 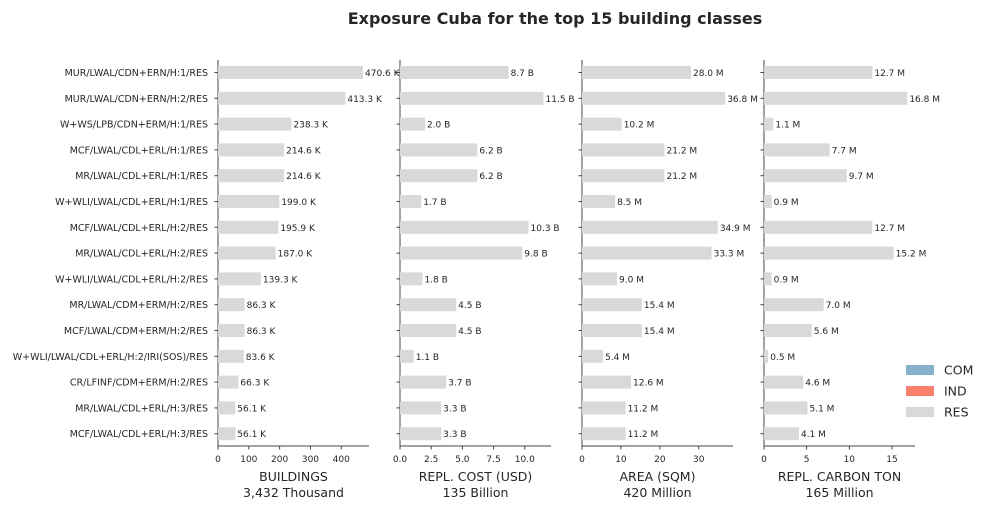 What do you see at coordinates (298, 229) in the screenshot?
I see `bar-value-label: 195.9 K` at bounding box center [298, 229].